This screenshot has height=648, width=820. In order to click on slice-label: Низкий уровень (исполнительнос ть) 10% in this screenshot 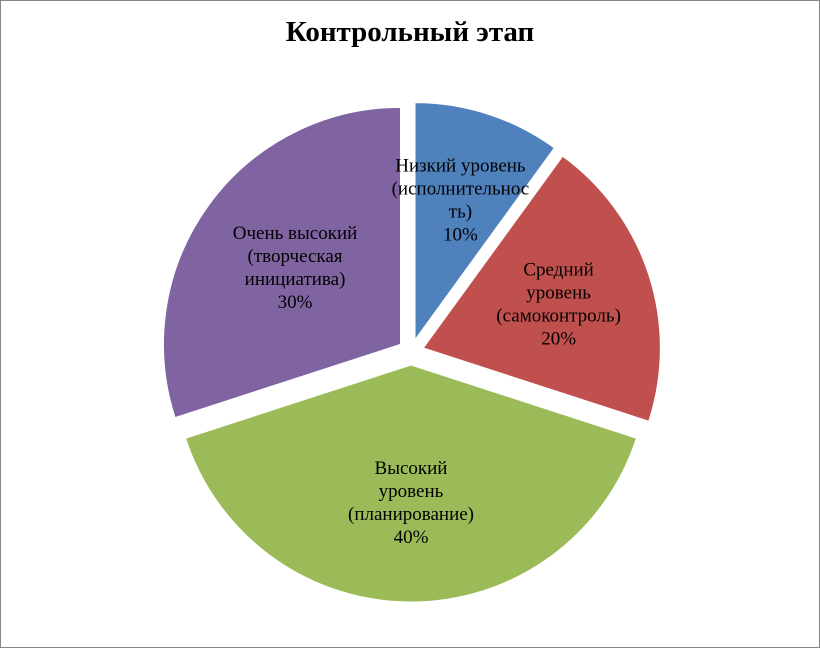, I will do `click(461, 200)`.